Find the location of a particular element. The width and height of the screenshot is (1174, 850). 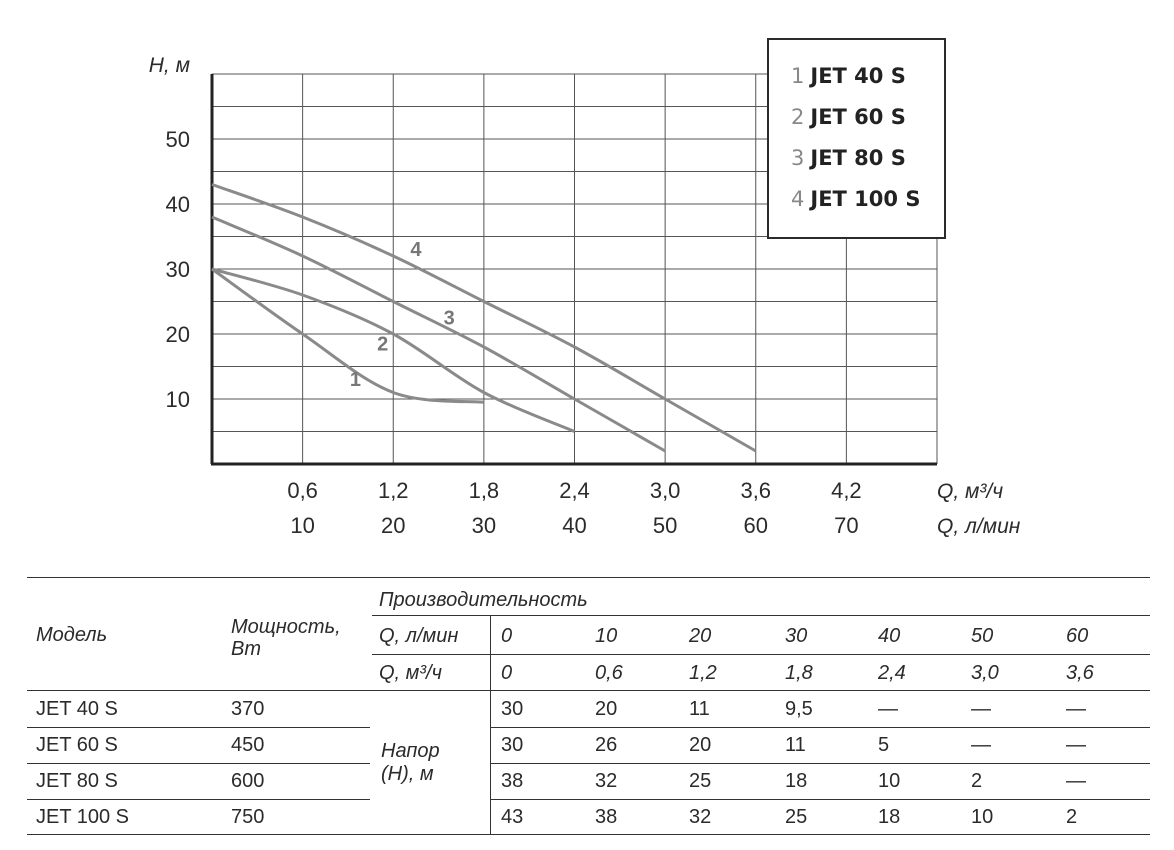

q-m3h-cell: 0 is located at coordinates (507, 673).